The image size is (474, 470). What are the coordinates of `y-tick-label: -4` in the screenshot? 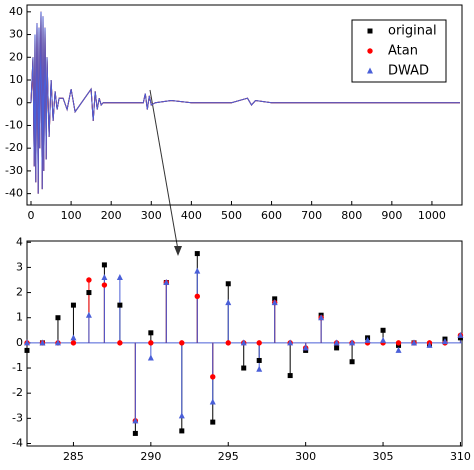 It's located at (17, 442).